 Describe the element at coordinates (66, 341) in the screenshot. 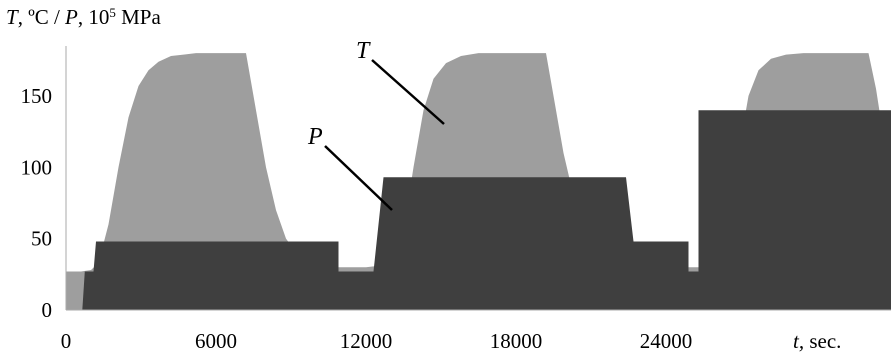

I see `x-tick-label: 0` at that location.